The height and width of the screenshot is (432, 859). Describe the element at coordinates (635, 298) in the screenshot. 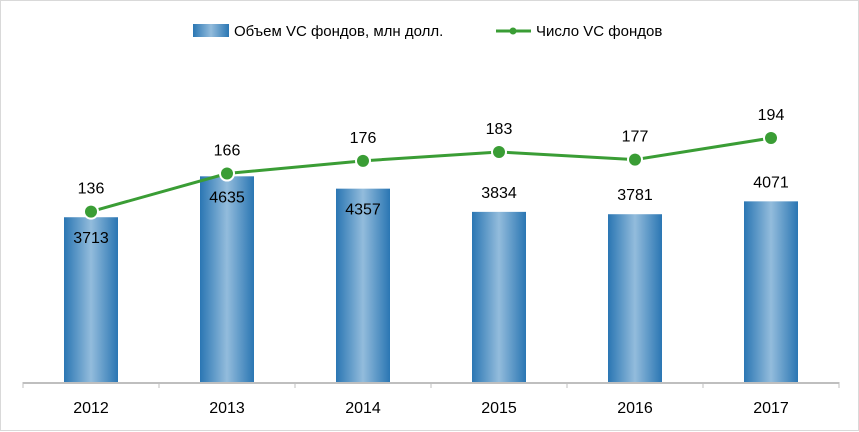

I see `bar-2016` at that location.